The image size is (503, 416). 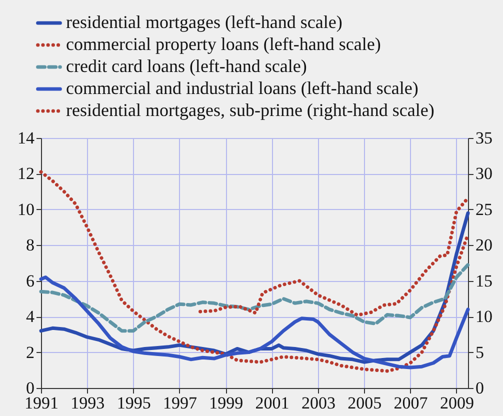 I want to click on y2-tick-label: 20, so click(x=484, y=245).